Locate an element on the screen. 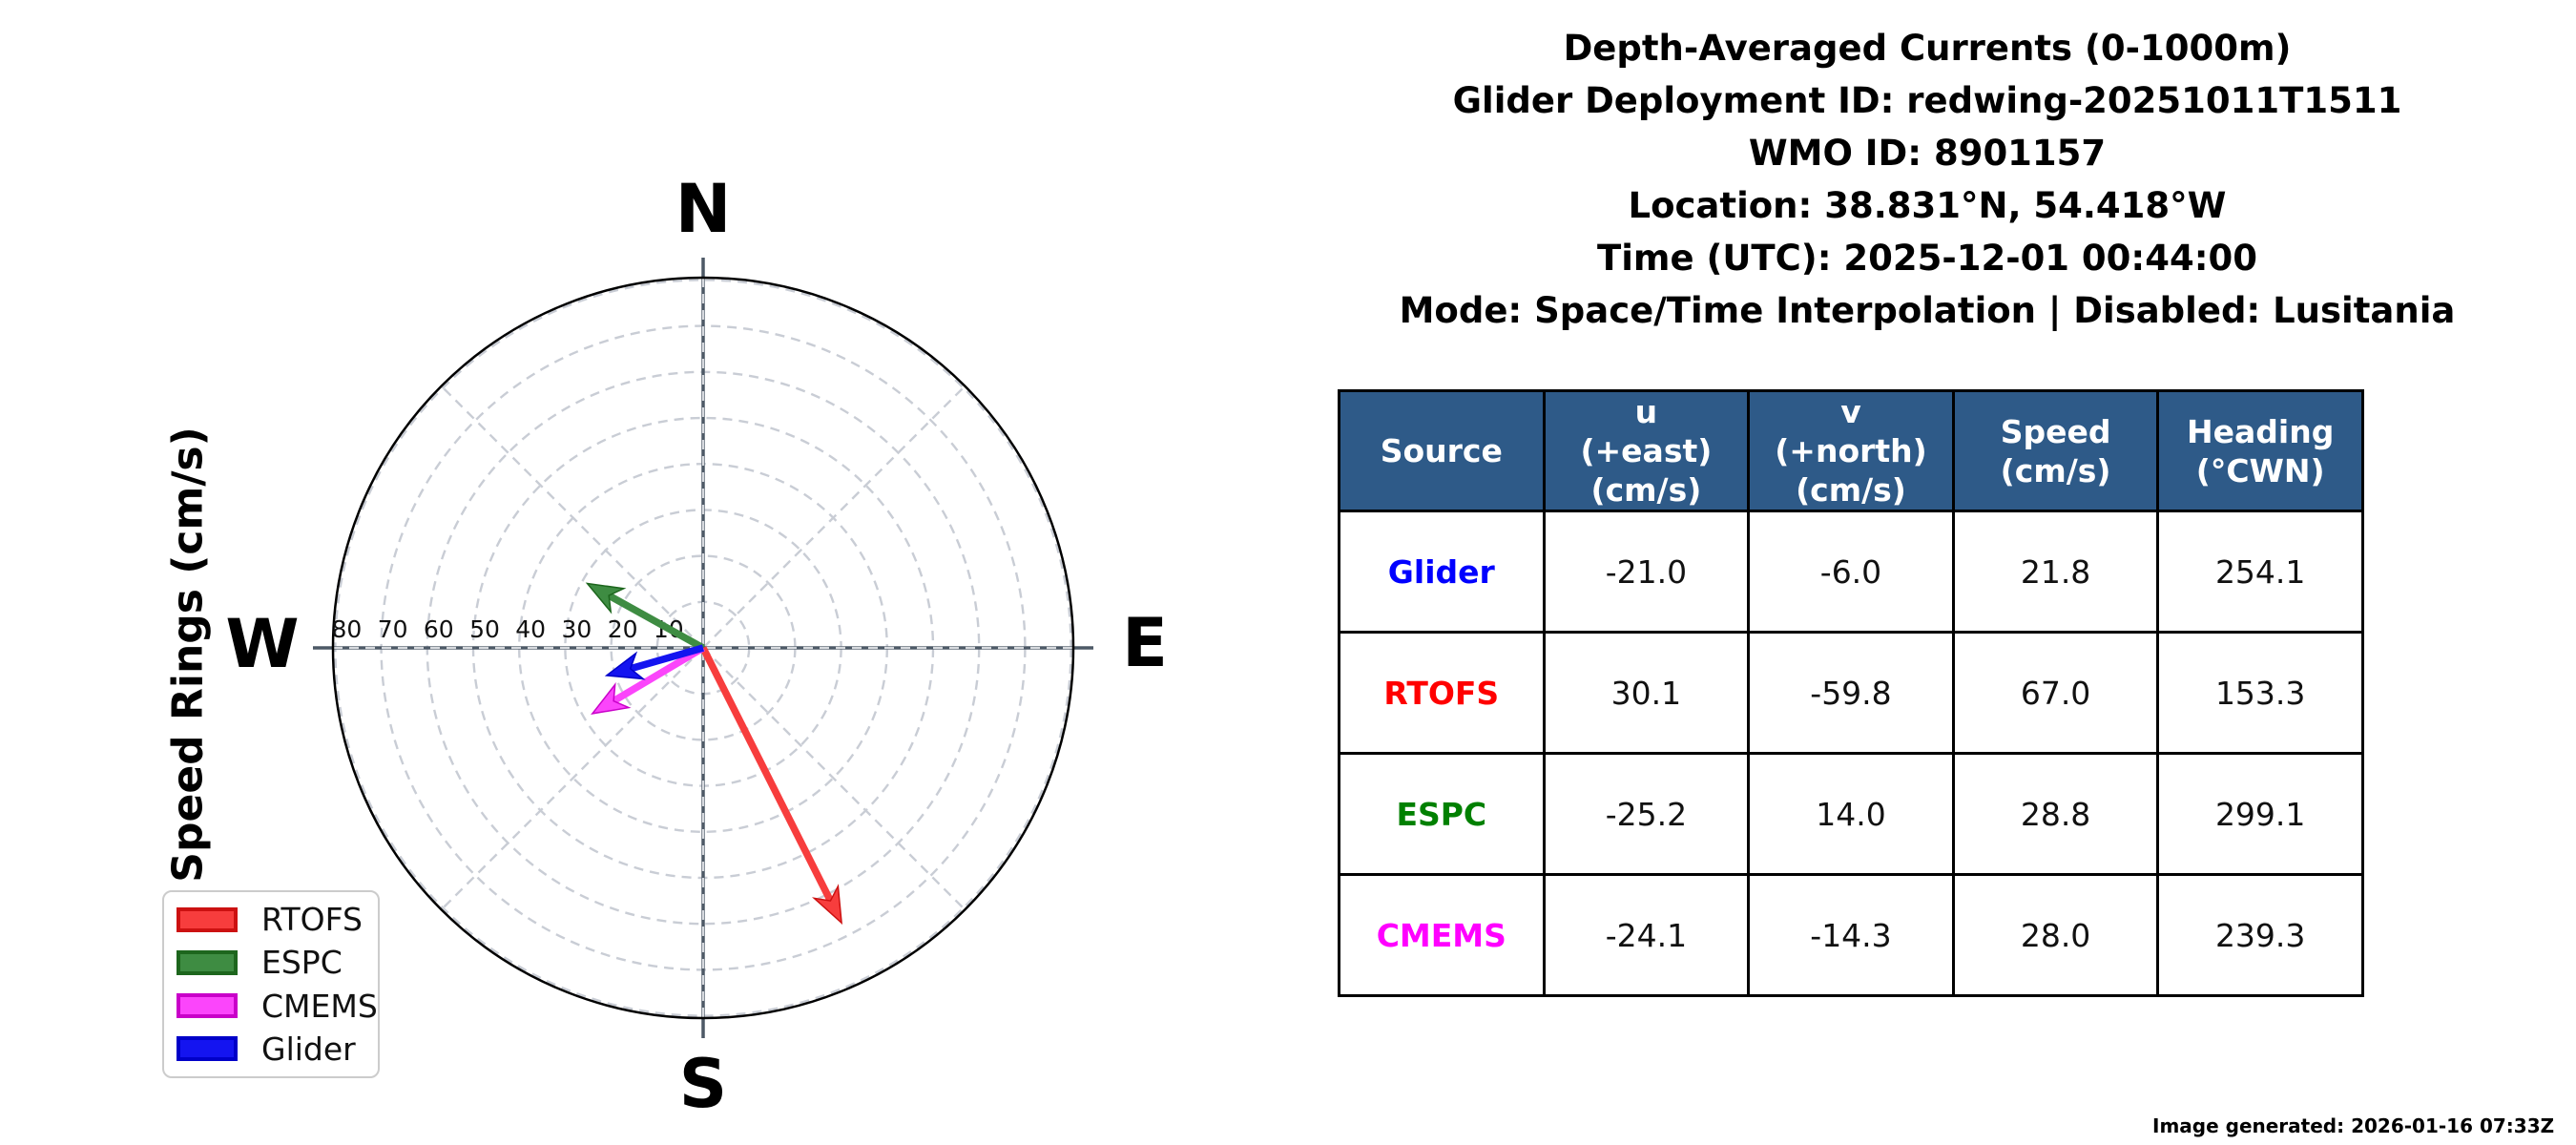 Image resolution: width=2576 pixels, height=1145 pixels. glider-u: -21.0 is located at coordinates (1646, 572).